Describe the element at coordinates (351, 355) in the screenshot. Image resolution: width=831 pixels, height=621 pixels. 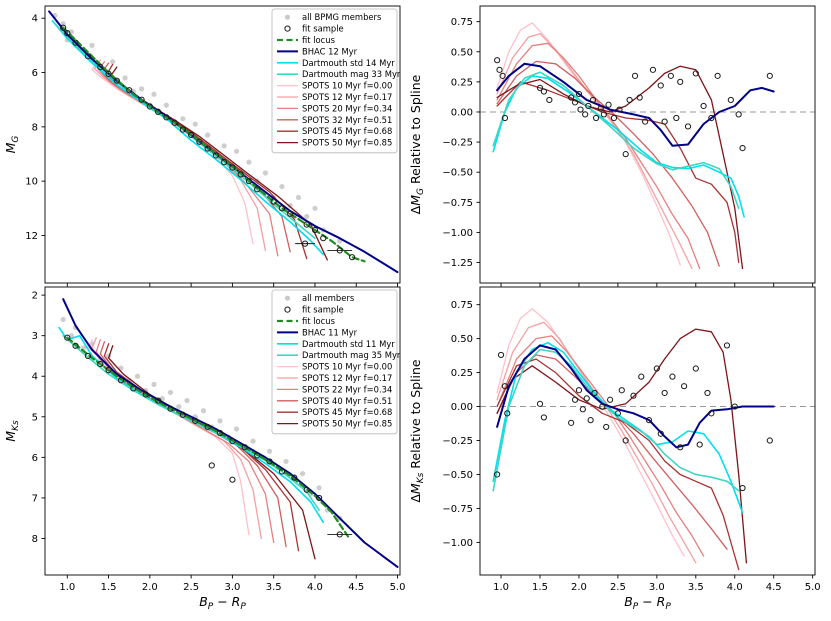
I see `legend-label: Dartmouth mag 35 Myr` at that location.